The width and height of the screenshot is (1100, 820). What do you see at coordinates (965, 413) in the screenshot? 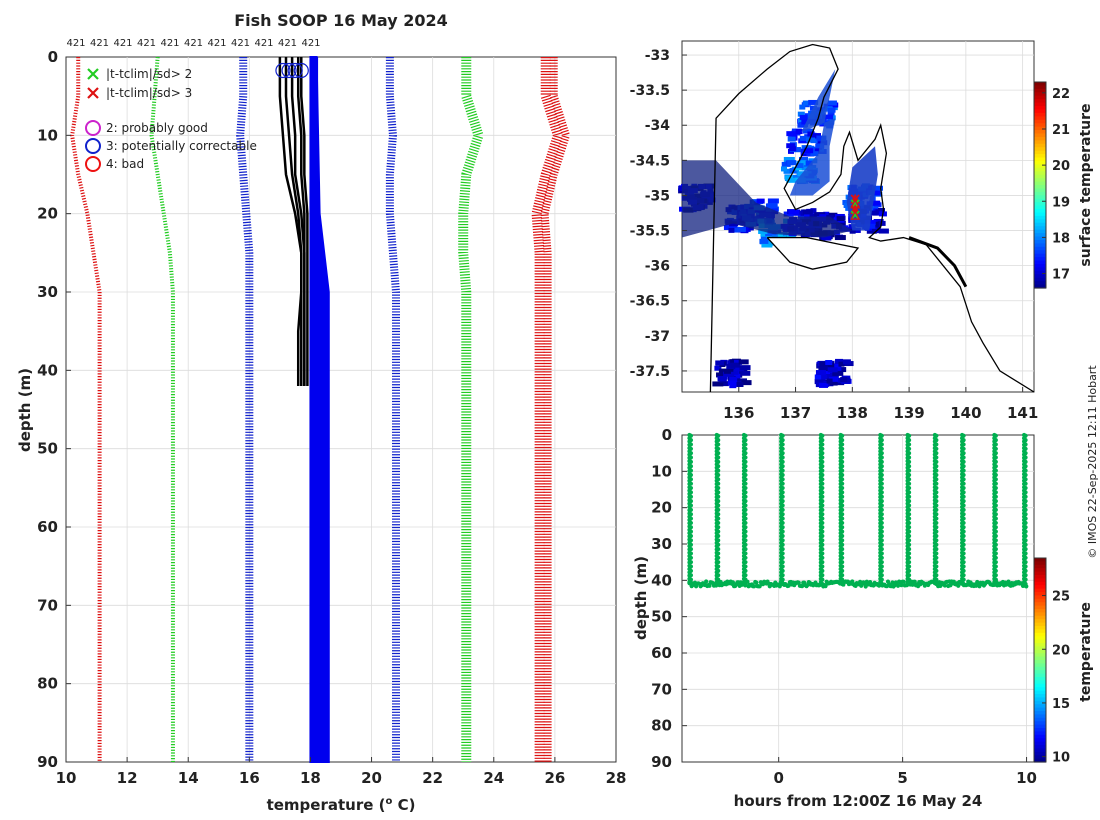
I see `map-x-tick-label: 140` at bounding box center [965, 413].